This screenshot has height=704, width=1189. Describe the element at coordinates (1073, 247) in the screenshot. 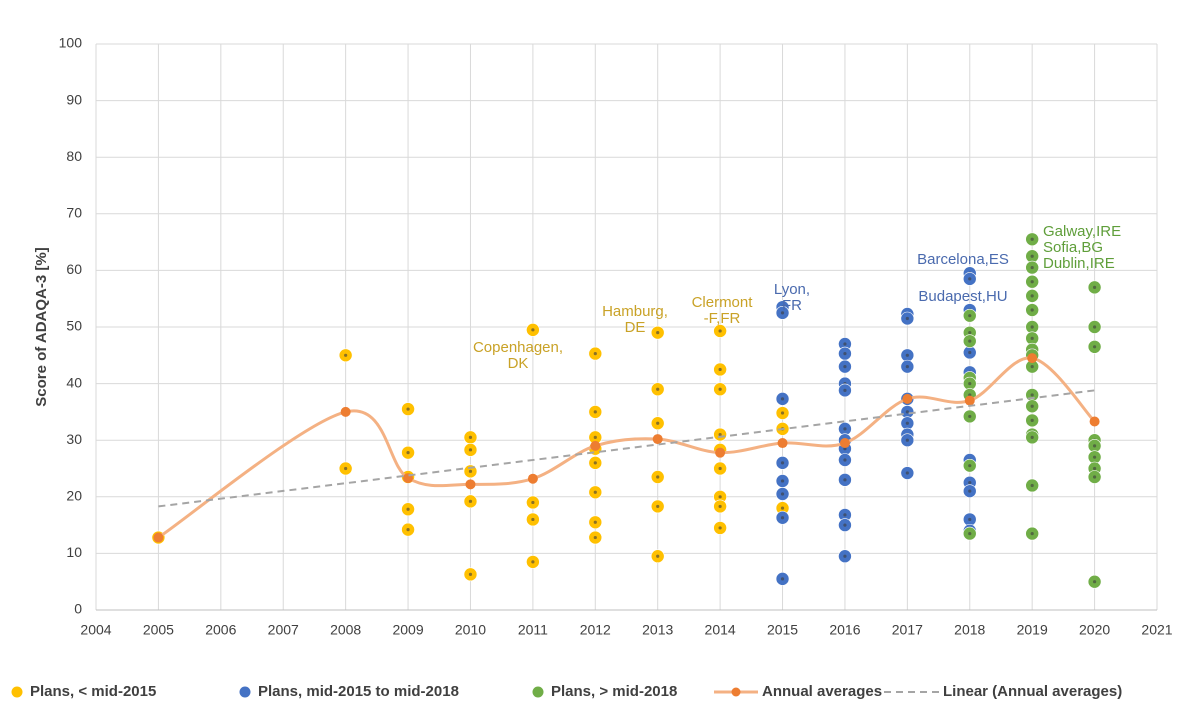

I see `annotation: Sofia,BG` at that location.